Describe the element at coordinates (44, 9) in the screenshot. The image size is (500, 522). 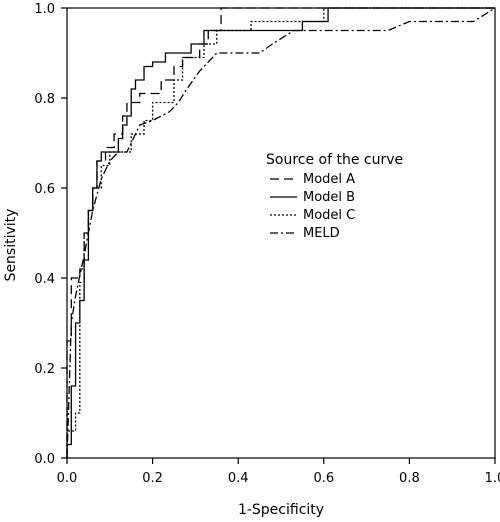
I see `y-tick-label: 1.0` at that location.